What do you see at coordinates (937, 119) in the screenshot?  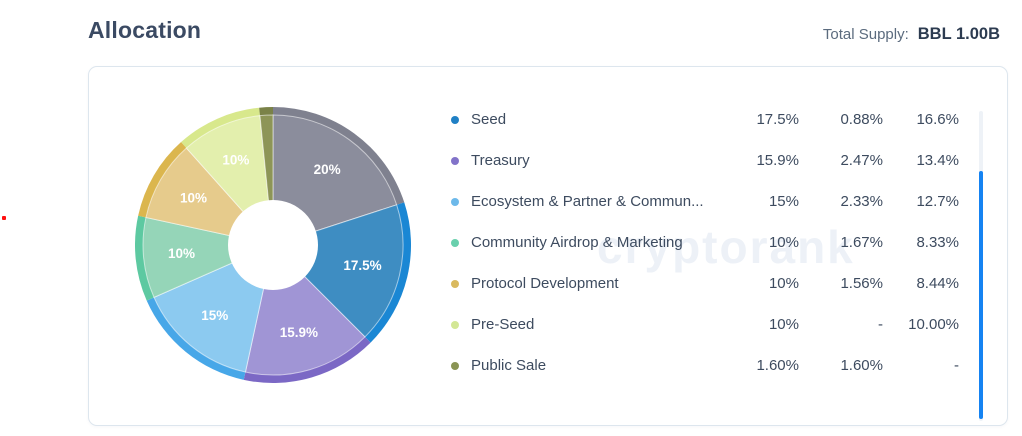 I see `legend-value-3: 16.6%` at bounding box center [937, 119].